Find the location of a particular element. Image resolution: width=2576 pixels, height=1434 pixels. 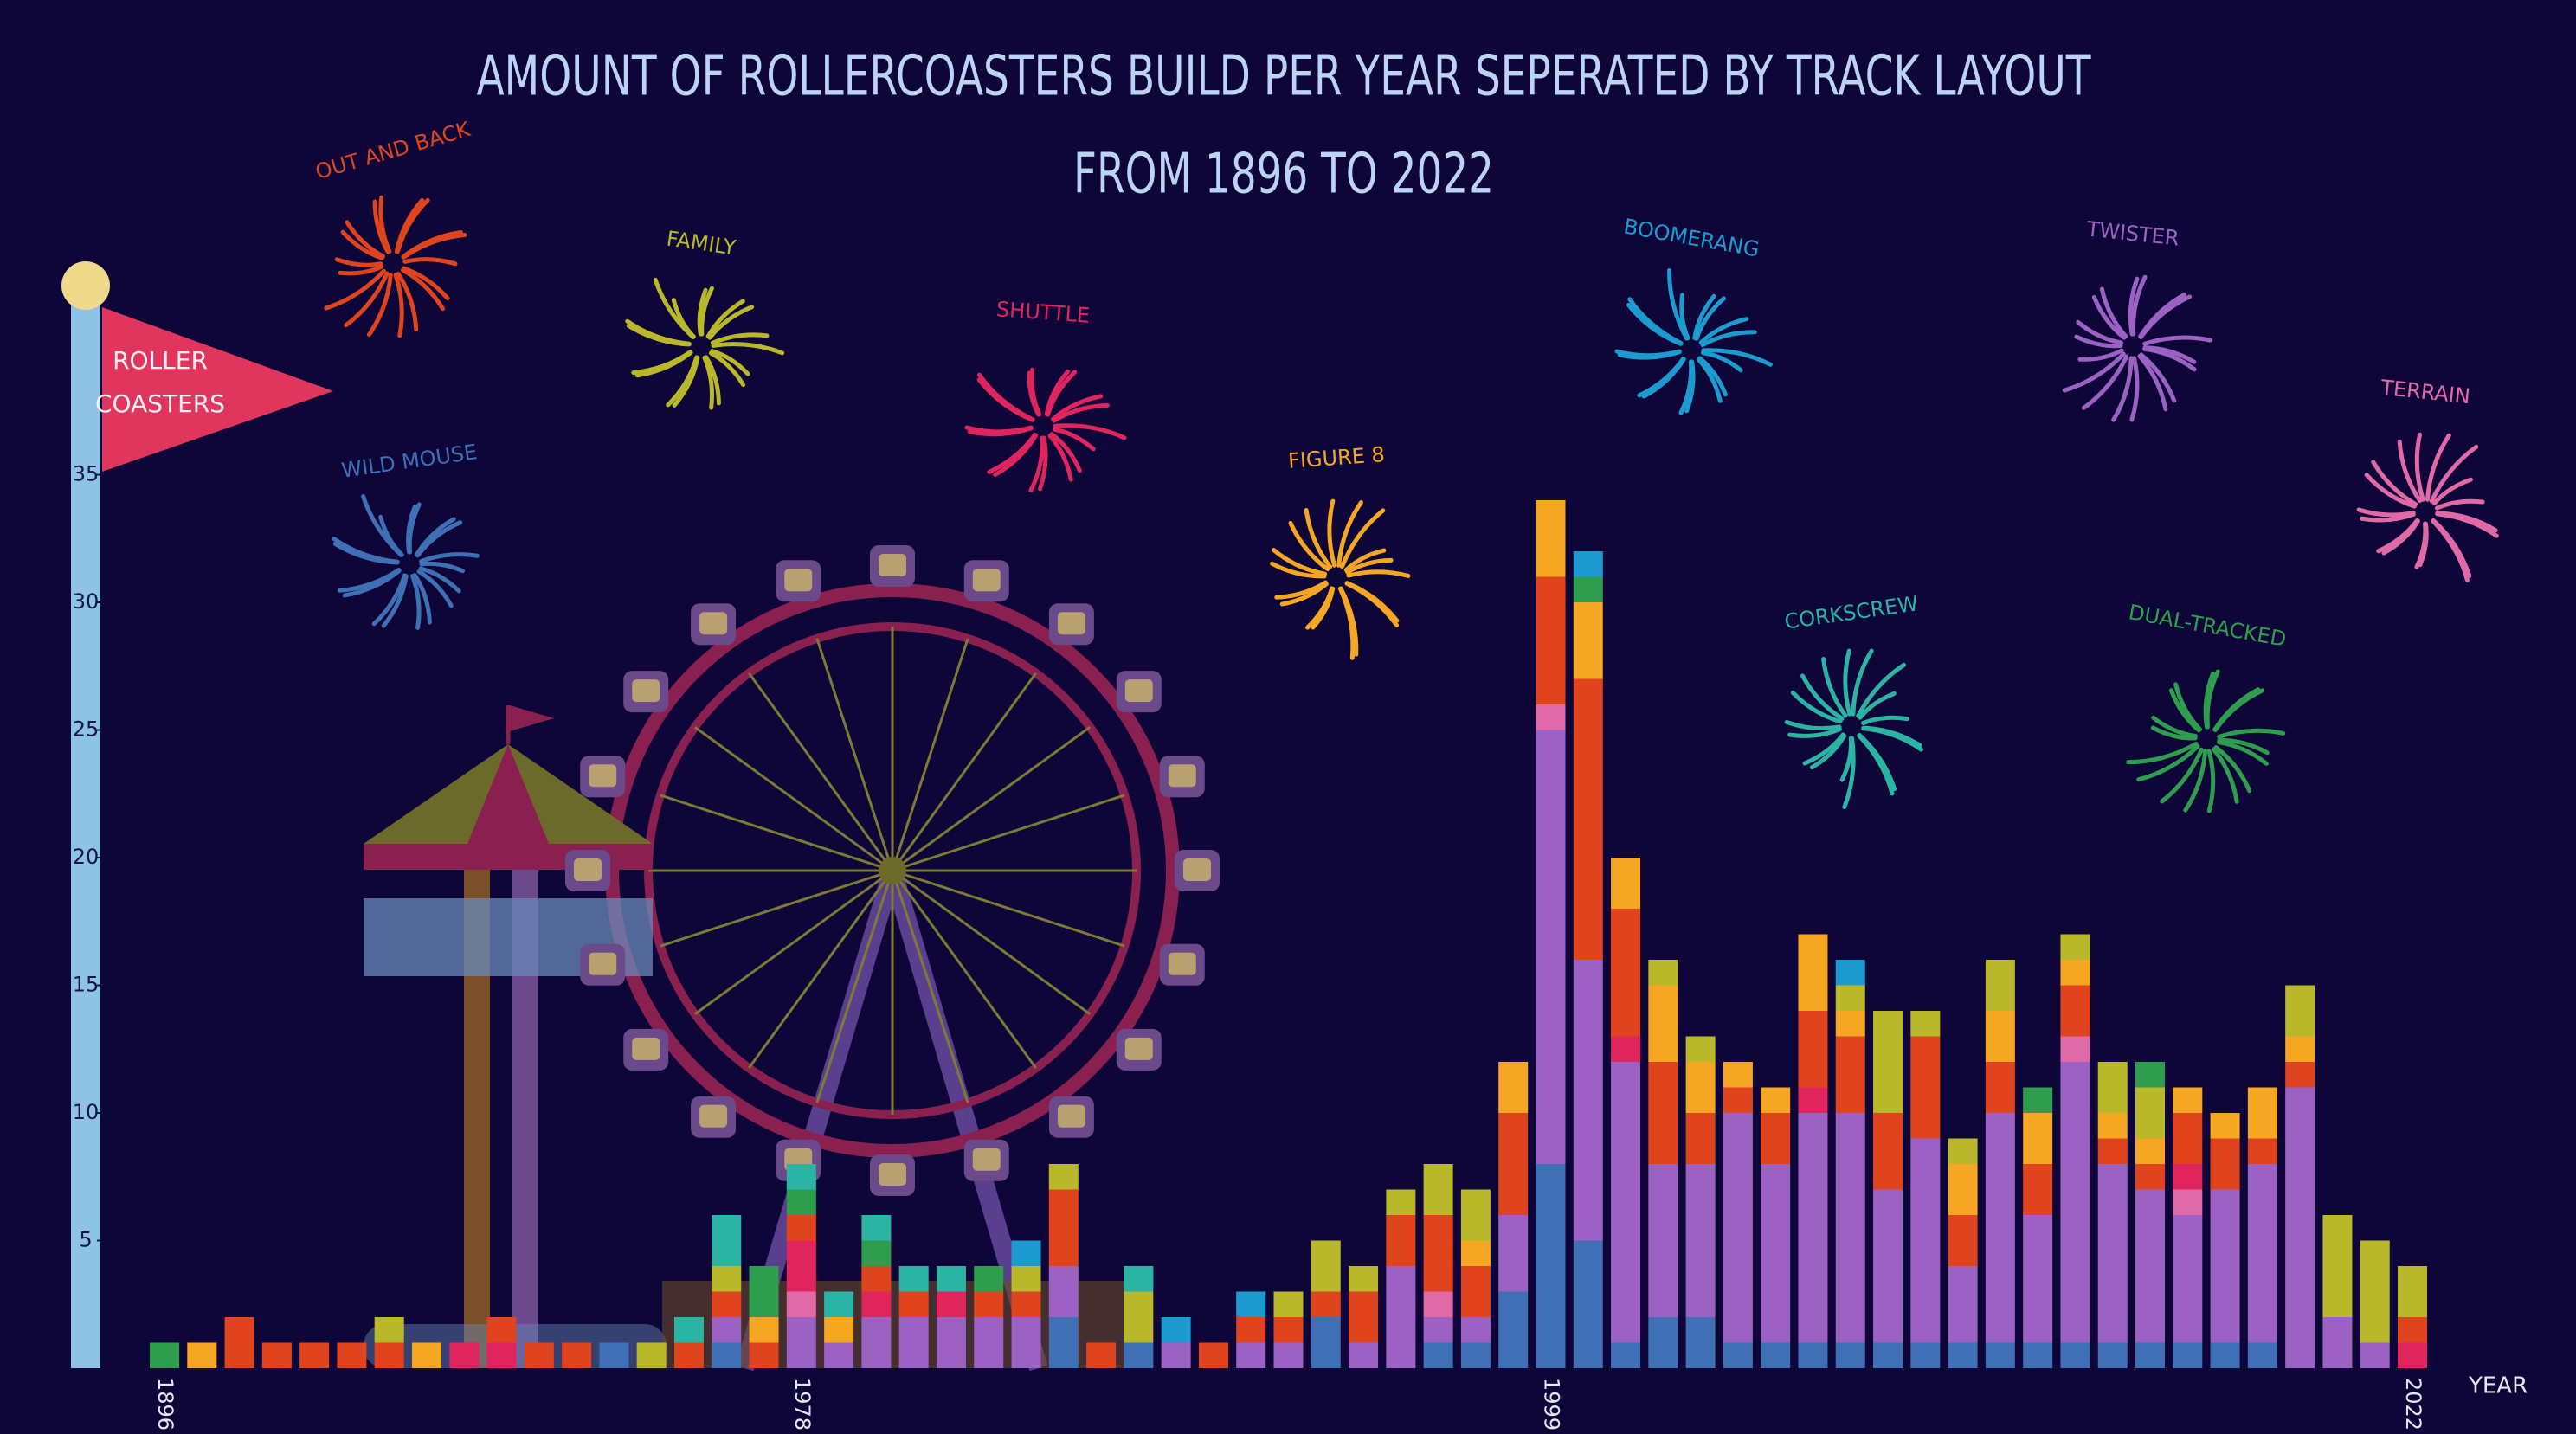

wheel-hub is located at coordinates (892, 870).